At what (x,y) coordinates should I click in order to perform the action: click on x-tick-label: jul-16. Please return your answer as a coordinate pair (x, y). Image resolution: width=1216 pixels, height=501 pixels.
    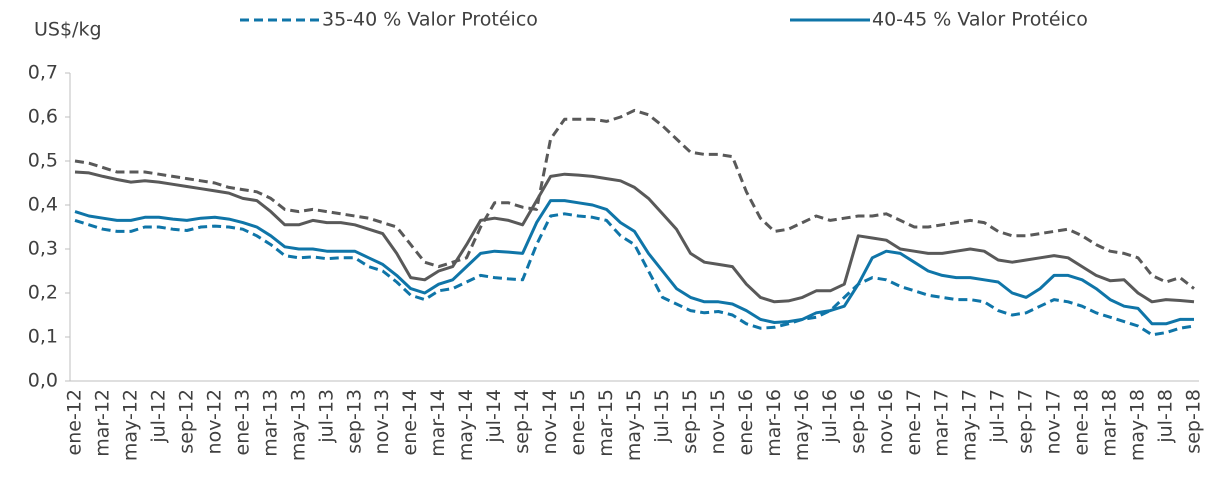
    Looking at the image, I should click on (830, 416).